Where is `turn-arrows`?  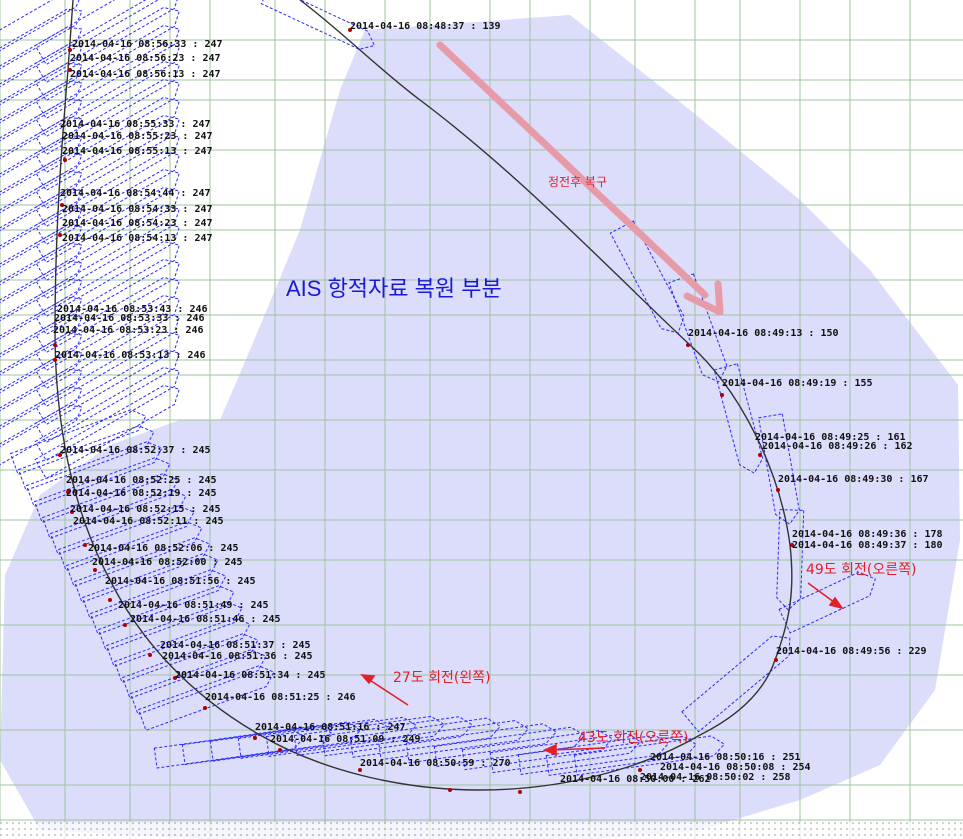
turn-arrows is located at coordinates (602, 669).